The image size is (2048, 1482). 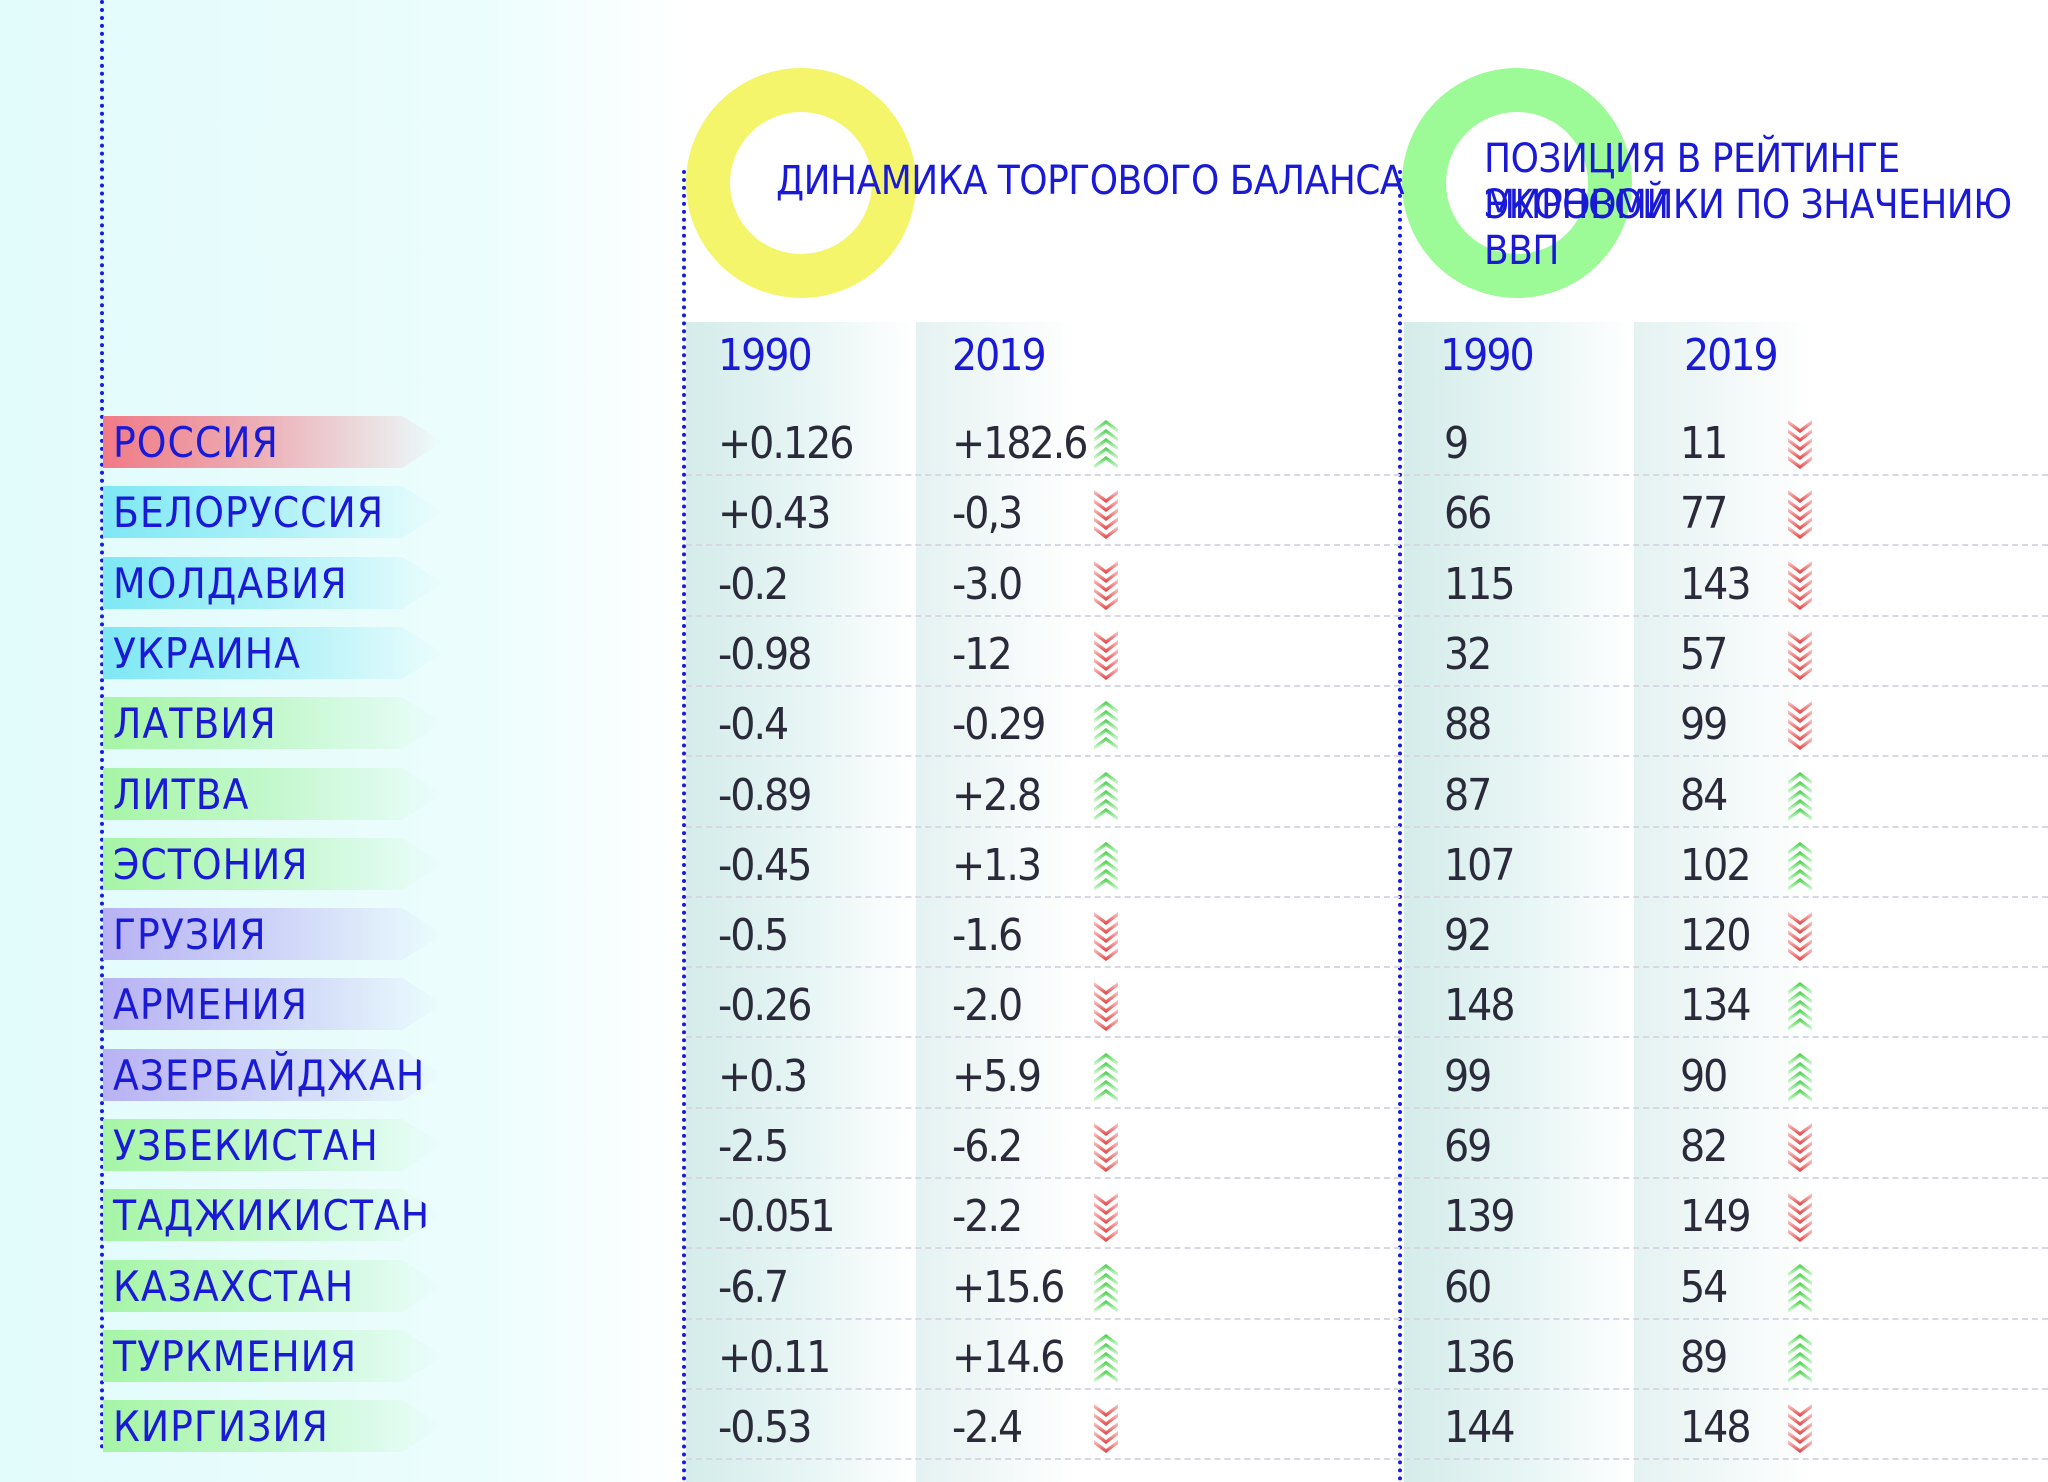 What do you see at coordinates (987, 1427) in the screenshot?
I see `trade-2019-value: -2.4` at bounding box center [987, 1427].